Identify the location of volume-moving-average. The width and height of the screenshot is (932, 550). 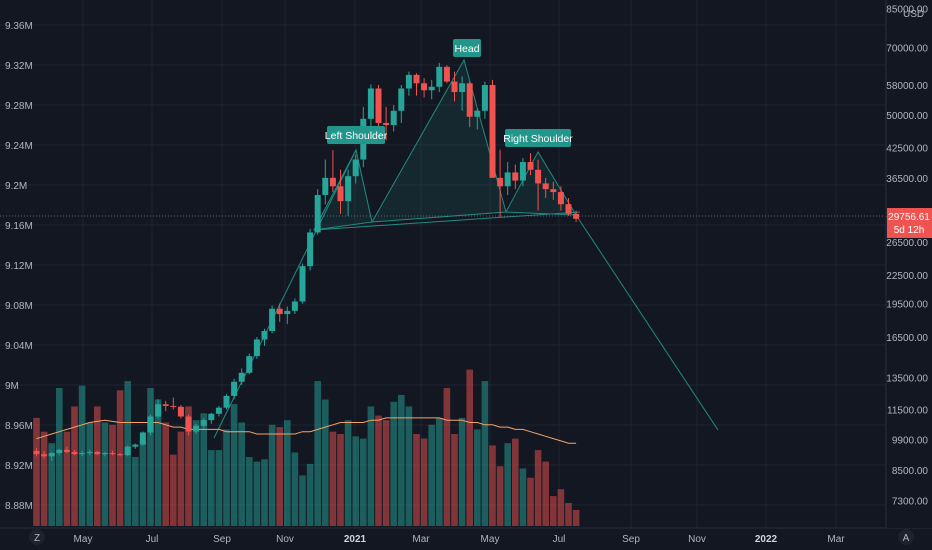
(306, 430).